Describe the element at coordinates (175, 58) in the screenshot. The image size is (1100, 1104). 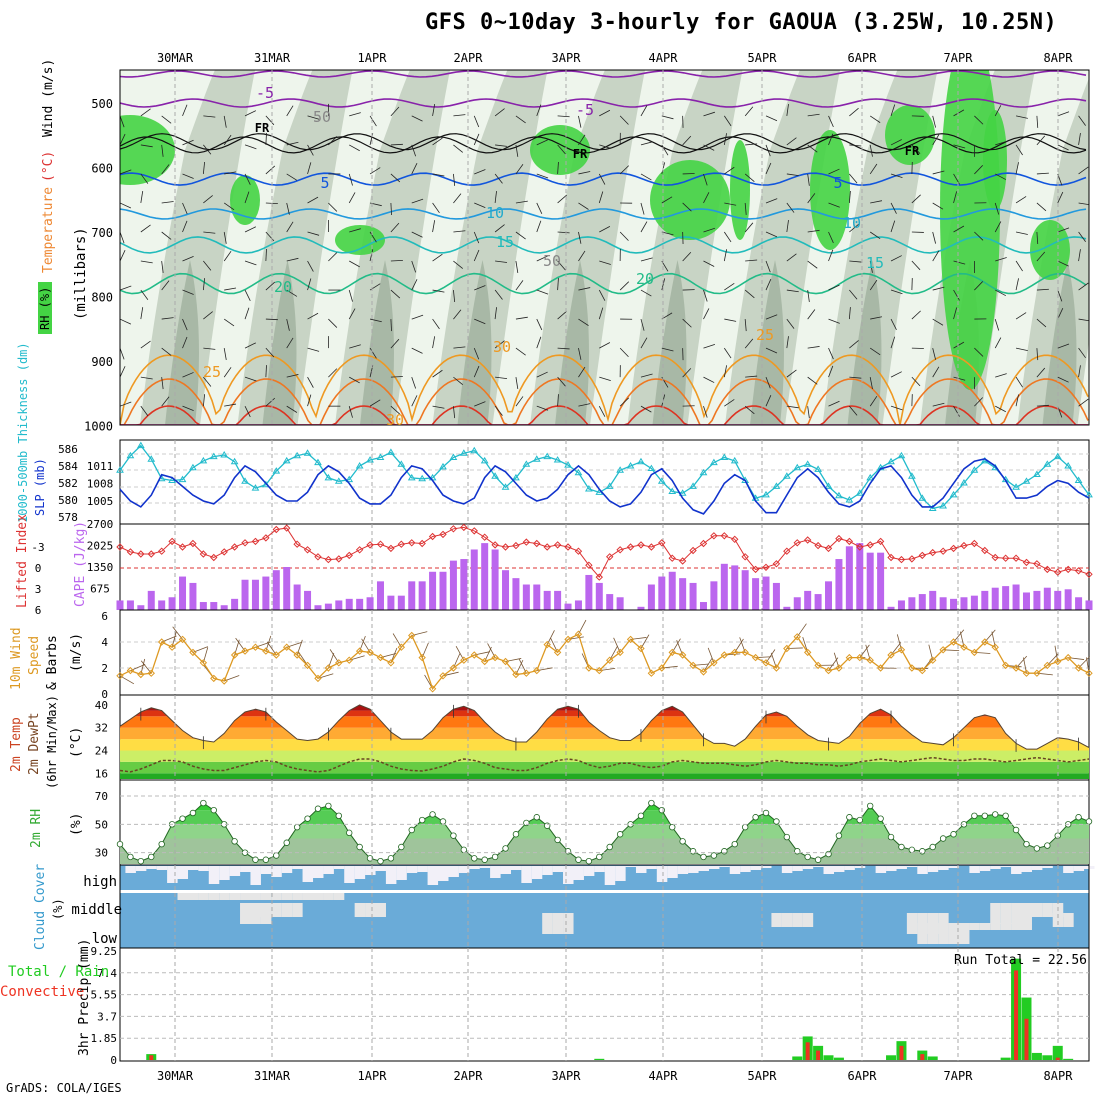
I see `top-date-30MAR: 30MAR` at that location.